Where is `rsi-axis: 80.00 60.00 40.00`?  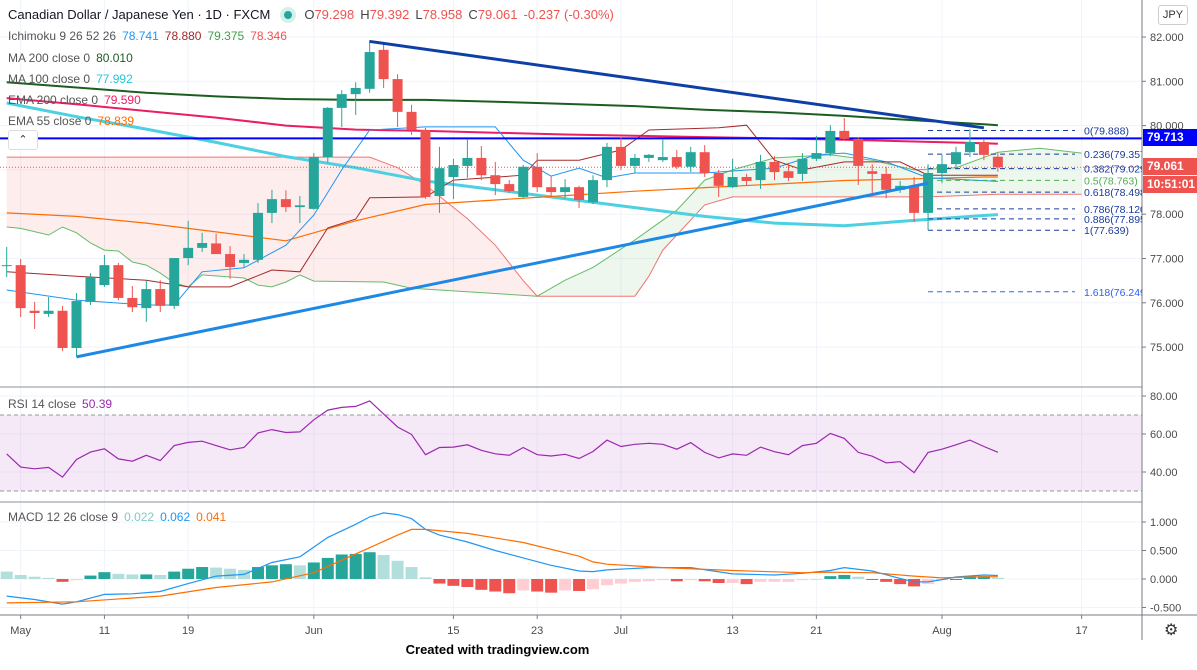
rsi-axis: 80.00 60.00 40.00 is located at coordinates (1160, 435).